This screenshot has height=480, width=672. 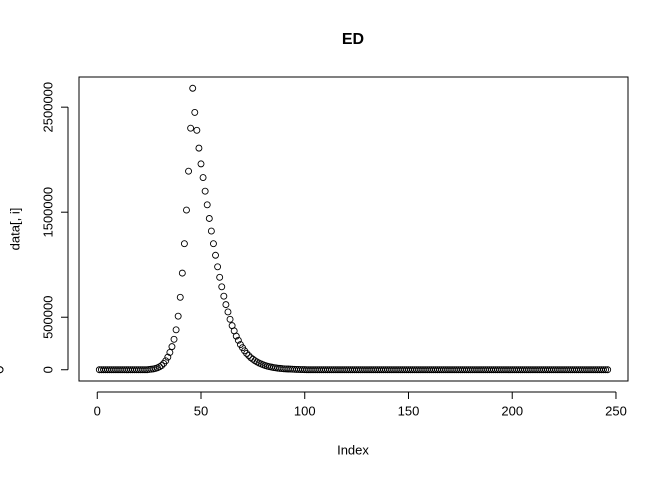 What do you see at coordinates (47, 107) in the screenshot?
I see `y-tick-label: 2500000` at bounding box center [47, 107].